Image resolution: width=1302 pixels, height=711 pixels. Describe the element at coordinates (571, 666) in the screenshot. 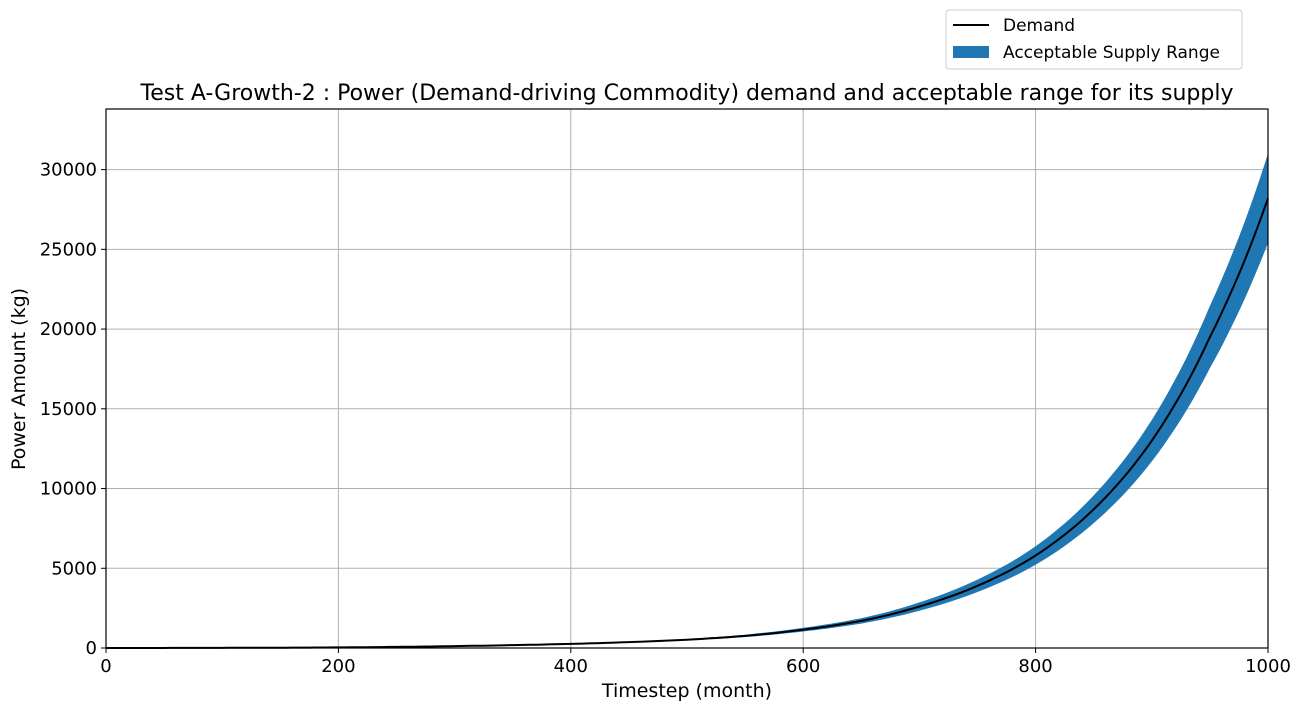

I see `x-tick-label: 400` at that location.